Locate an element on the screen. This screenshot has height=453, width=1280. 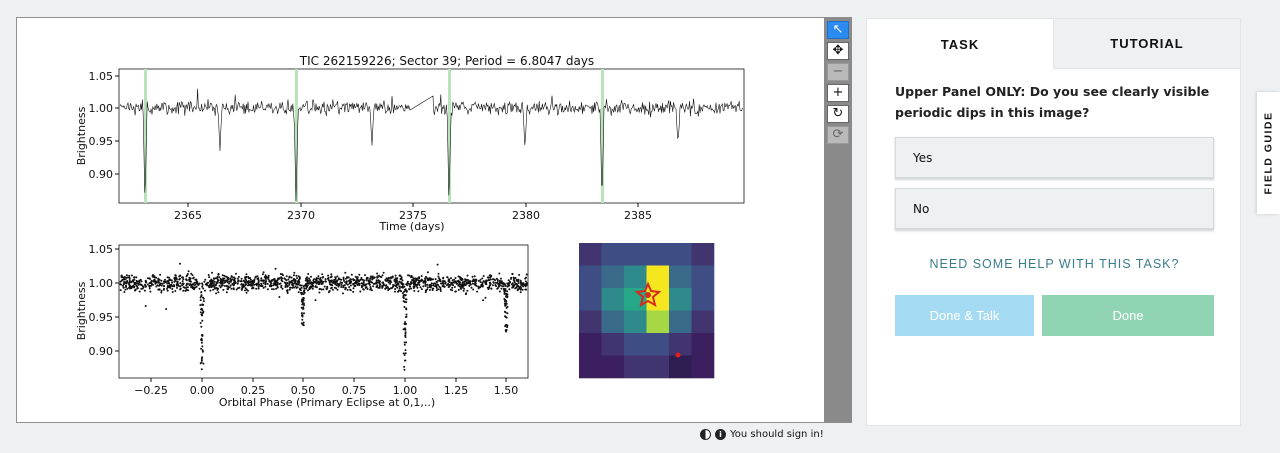
neighbor-star-marker is located at coordinates (678, 355).